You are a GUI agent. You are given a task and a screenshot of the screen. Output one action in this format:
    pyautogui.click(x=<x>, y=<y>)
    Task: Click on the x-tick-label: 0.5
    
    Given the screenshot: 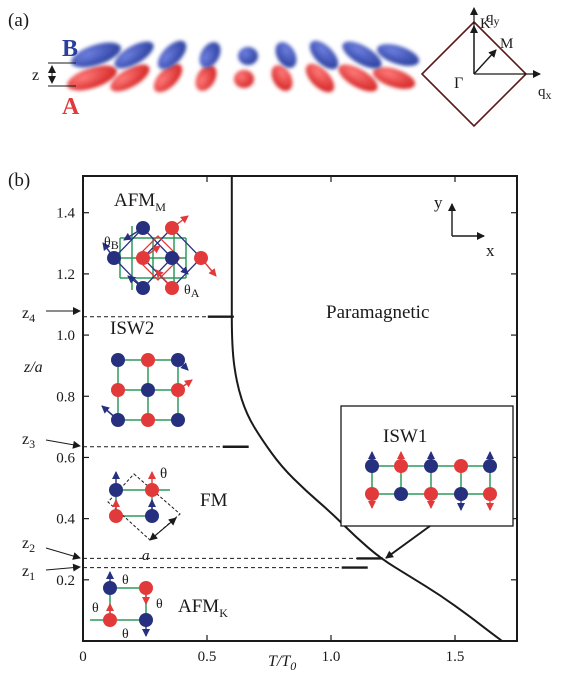 What is the action you would take?
    pyautogui.click(x=207, y=657)
    